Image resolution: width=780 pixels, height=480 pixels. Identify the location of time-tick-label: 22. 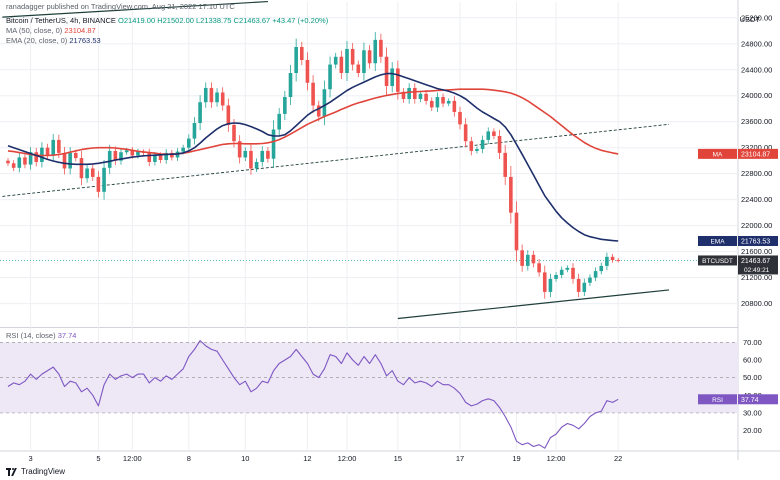
(618, 458).